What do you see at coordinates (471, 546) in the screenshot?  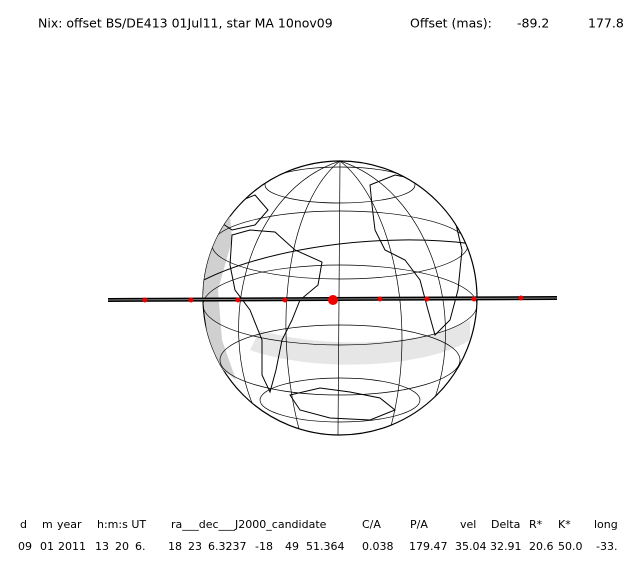 I see `table-cell: 35.04` at bounding box center [471, 546].